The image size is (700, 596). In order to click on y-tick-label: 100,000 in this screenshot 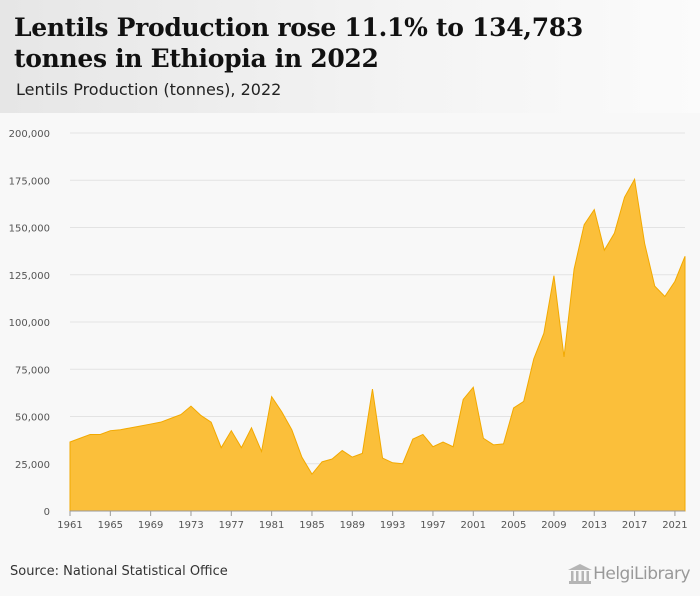, I will do `click(29, 323)`.